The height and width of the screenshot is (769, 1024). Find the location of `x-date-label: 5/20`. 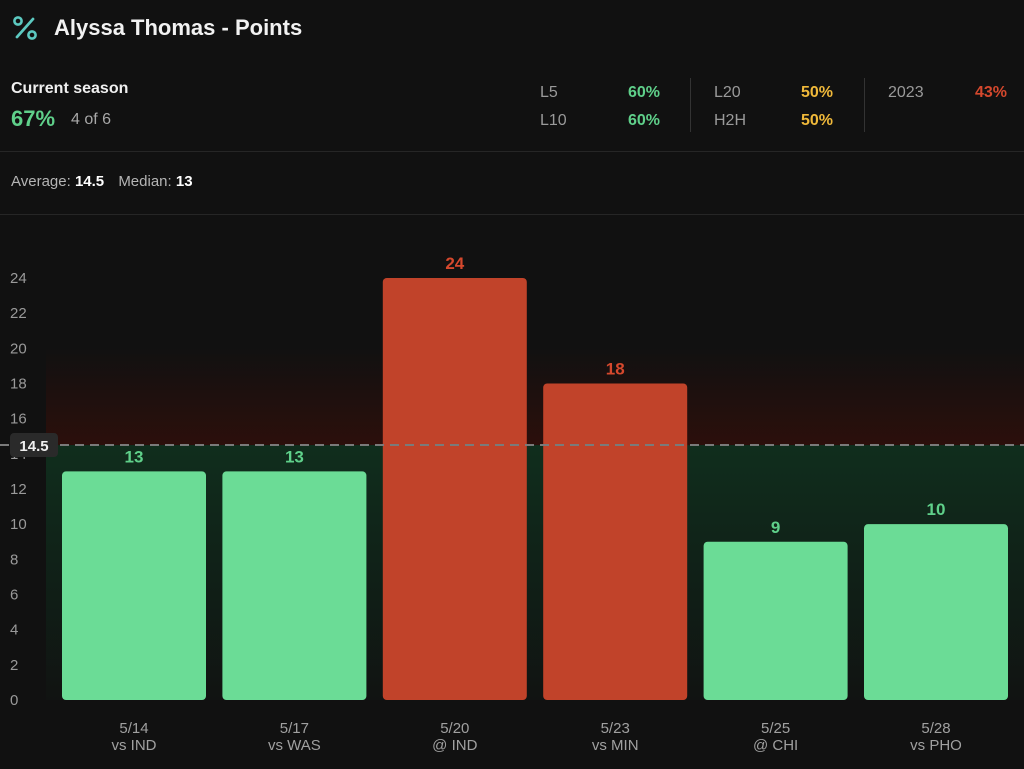

x-date-label: 5/20 is located at coordinates (454, 728).